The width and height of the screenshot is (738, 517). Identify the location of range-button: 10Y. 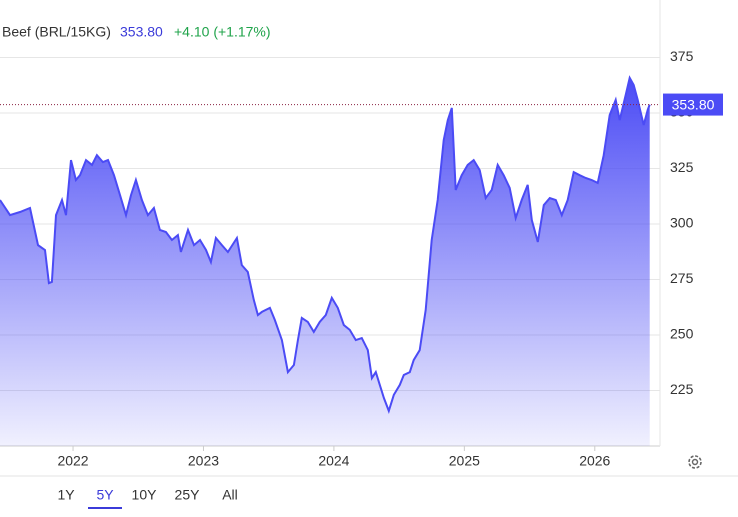
(145, 495).